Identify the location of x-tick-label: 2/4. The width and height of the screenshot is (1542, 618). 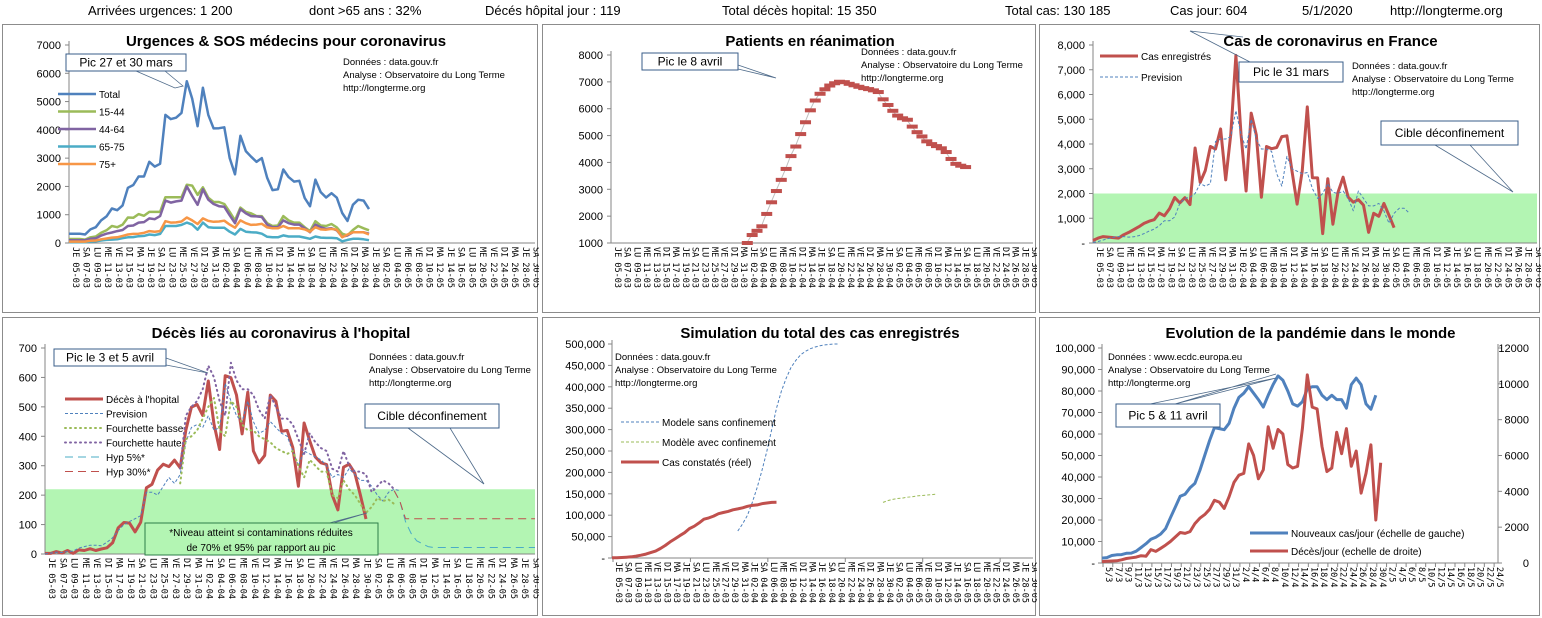
(1245, 574).